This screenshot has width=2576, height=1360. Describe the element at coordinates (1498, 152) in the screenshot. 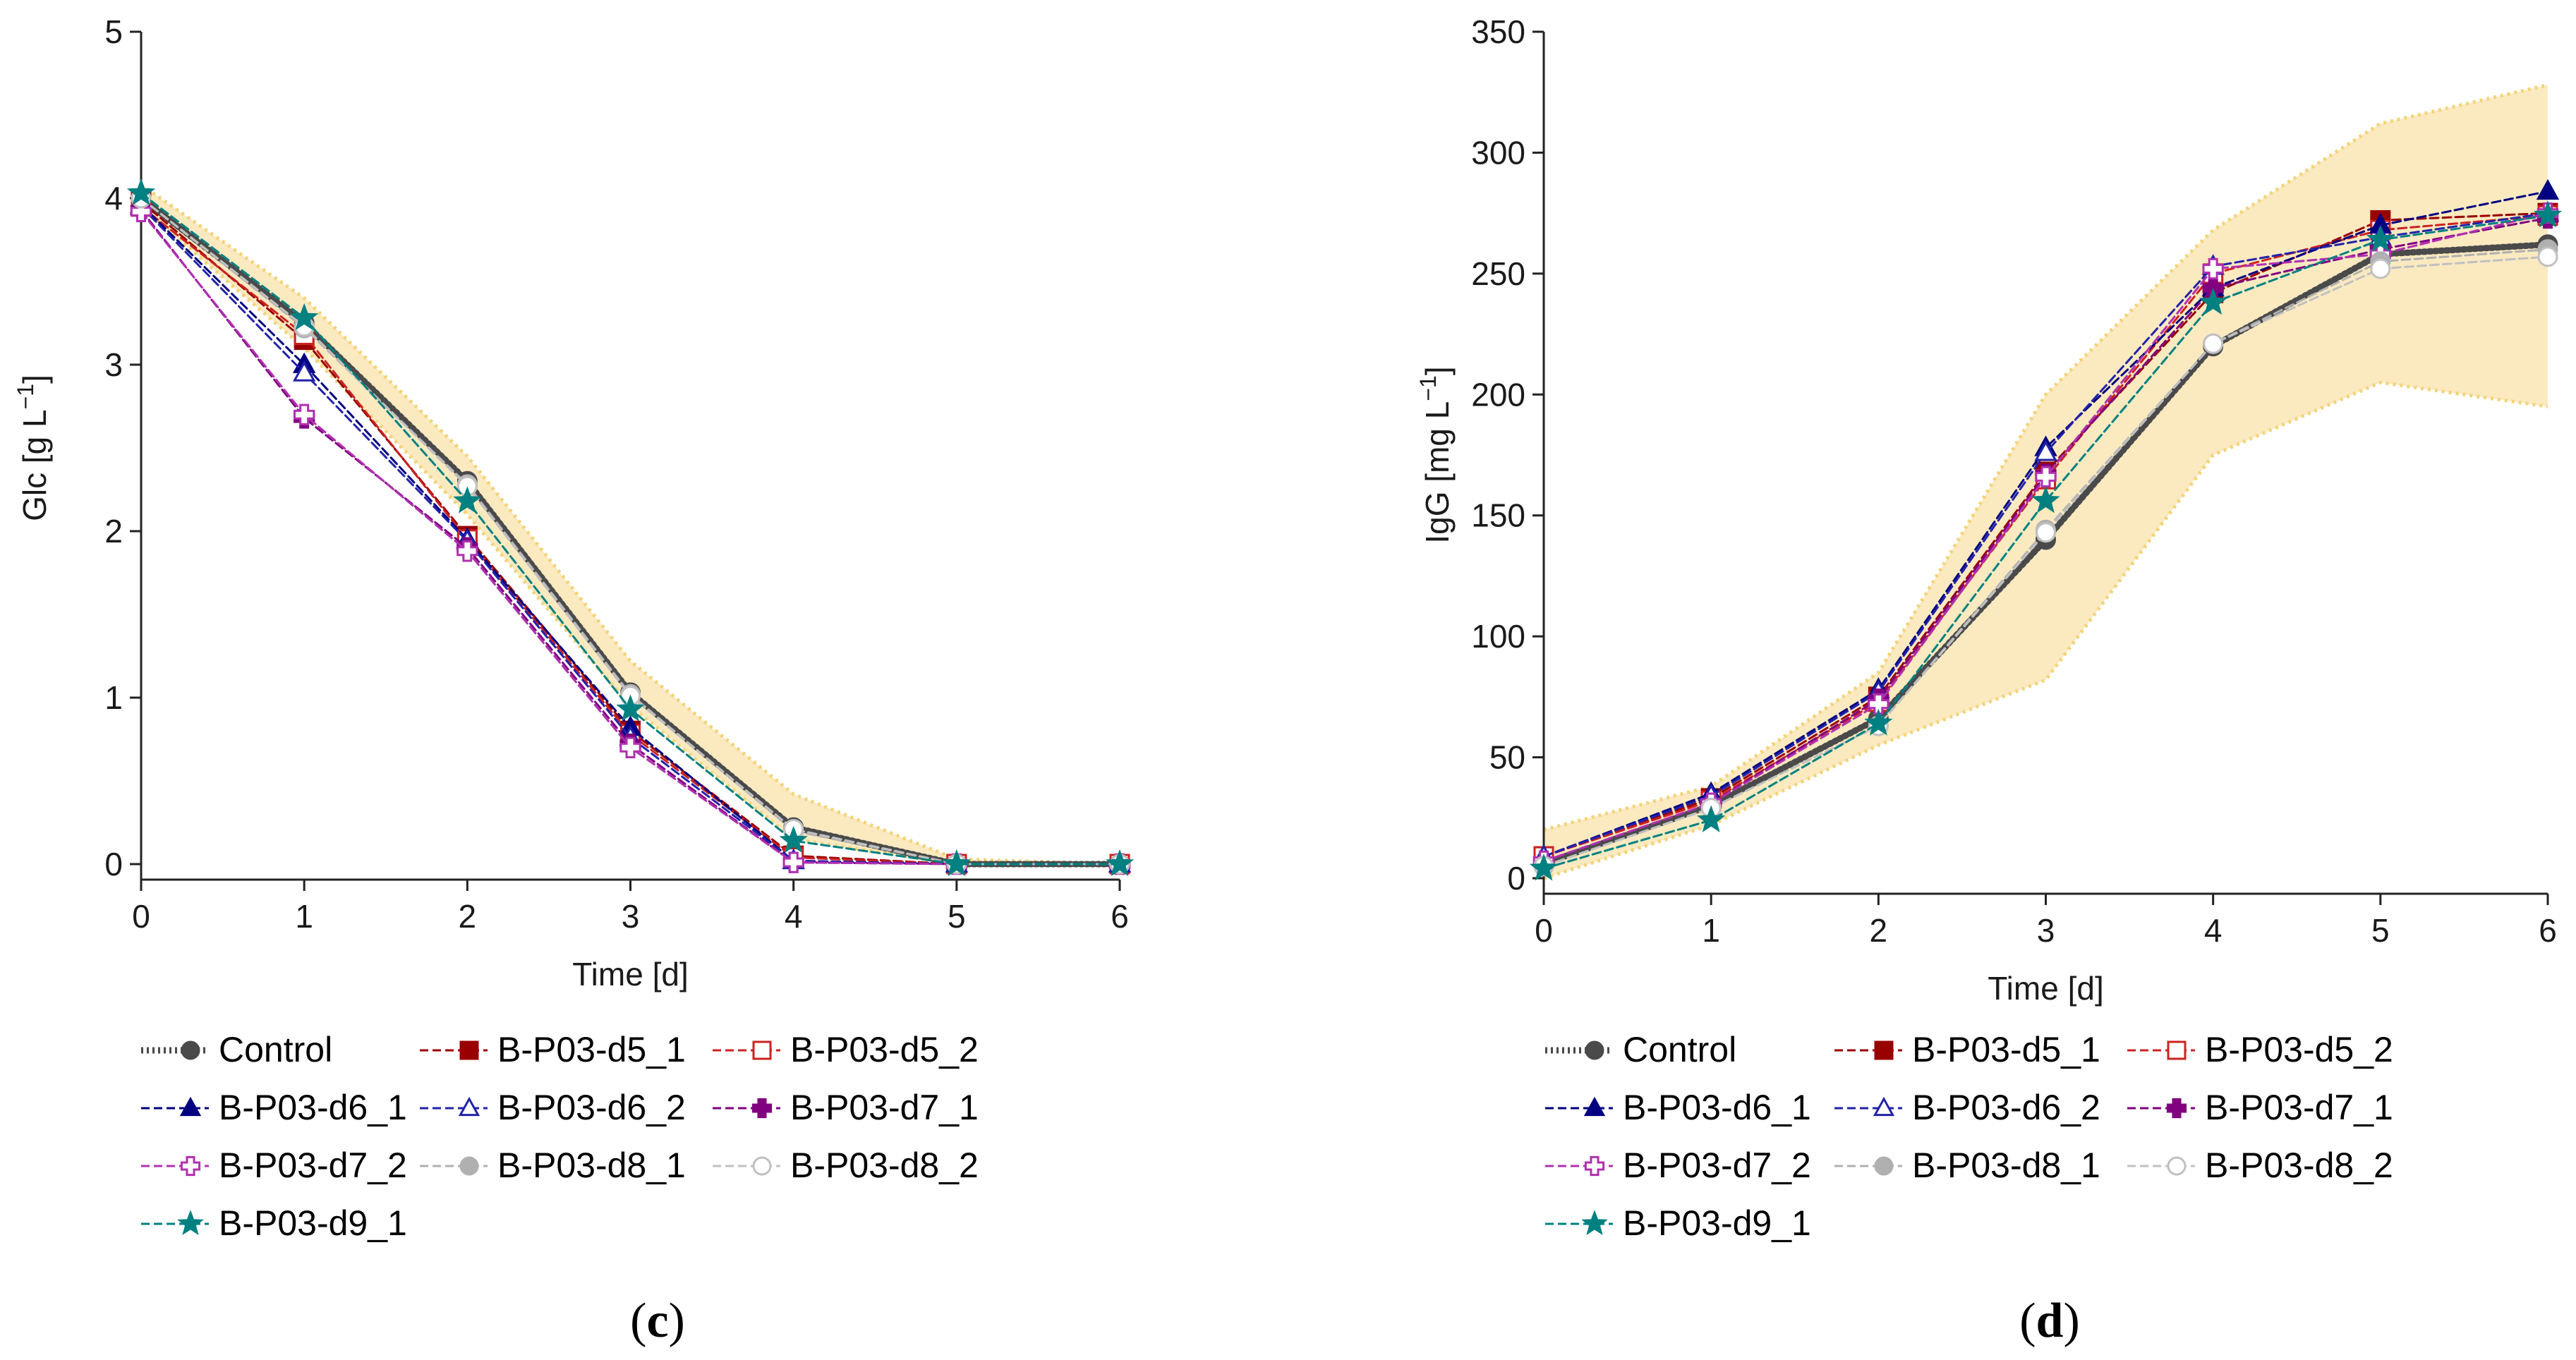

I see `y-tick-label: 300` at that location.